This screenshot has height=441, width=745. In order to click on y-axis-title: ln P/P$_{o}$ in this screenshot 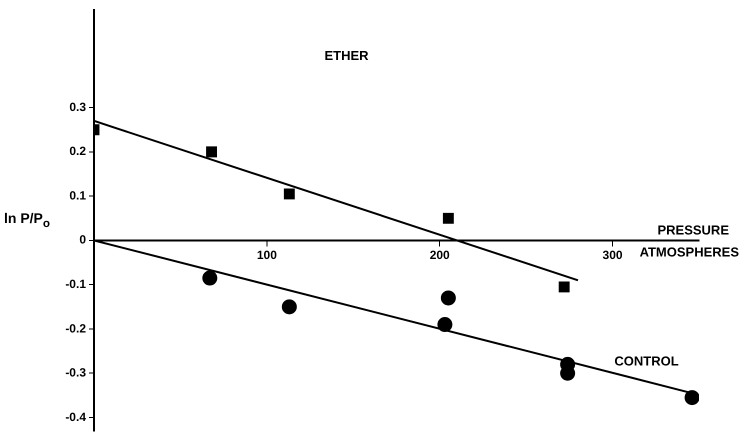, I will do `click(27, 220)`.